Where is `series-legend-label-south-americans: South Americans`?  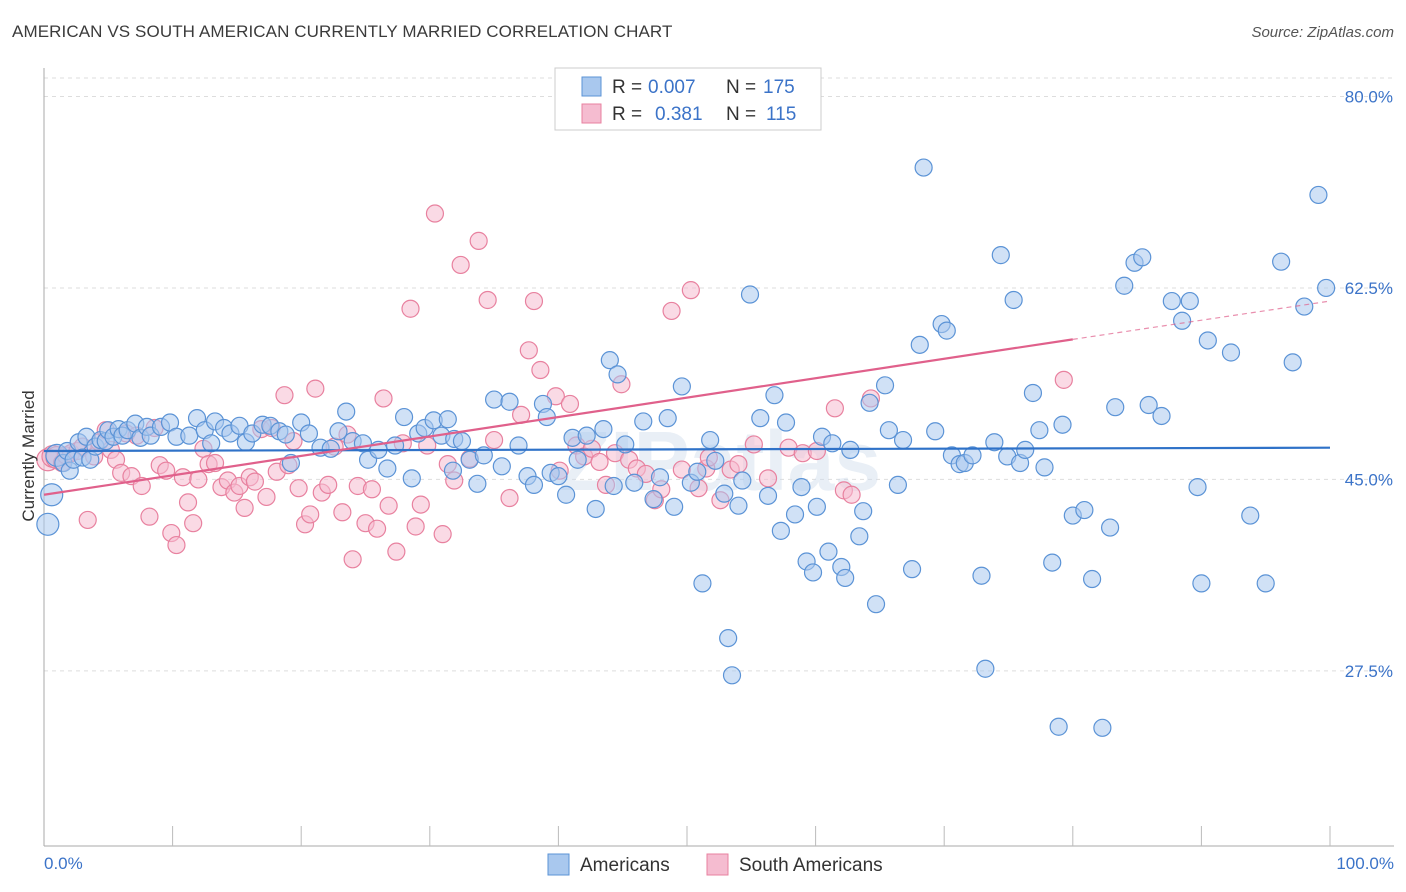
series-legend-label-south-americans: South Americans is located at coordinates (811, 865).